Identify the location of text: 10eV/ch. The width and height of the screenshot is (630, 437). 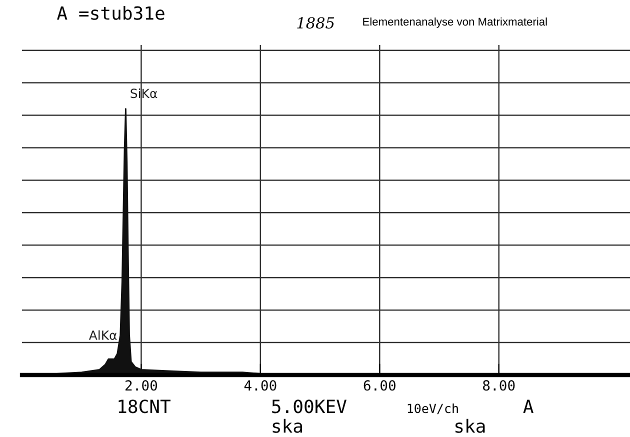
(433, 408).